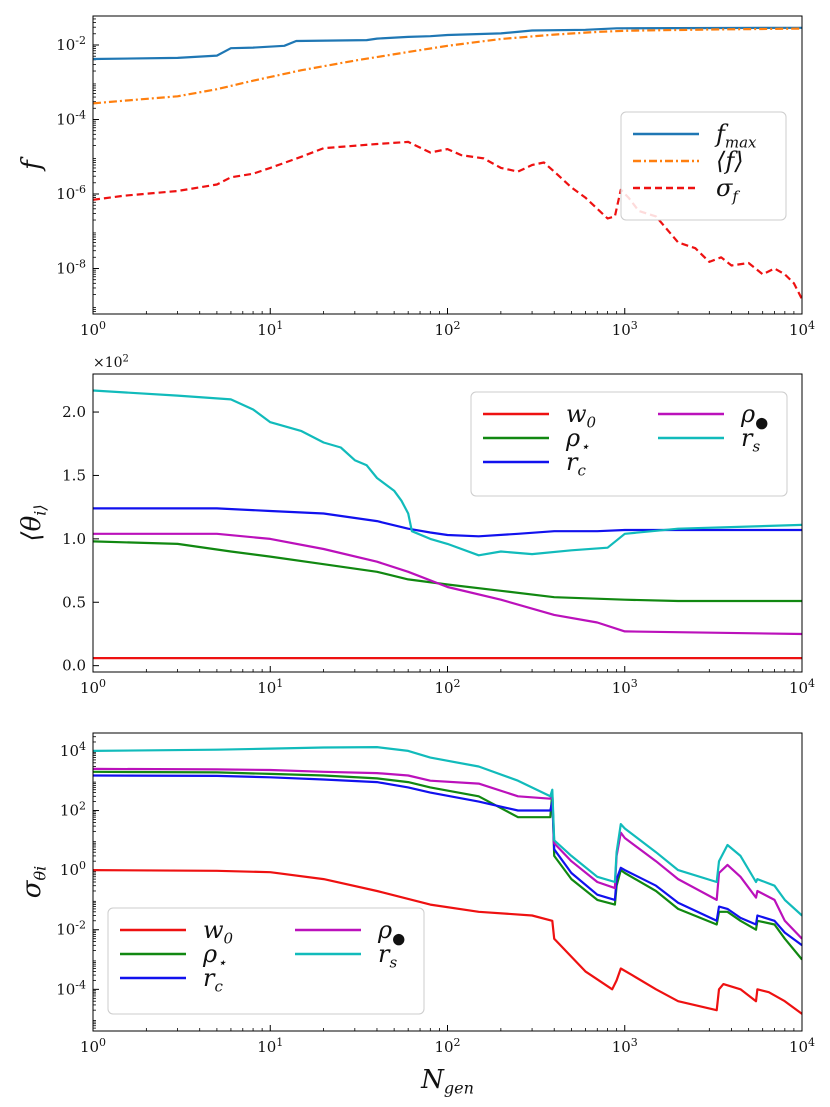 The width and height of the screenshot is (830, 1107). What do you see at coordinates (73, 809) in the screenshot?
I see `y-tick-label: 10²` at bounding box center [73, 809].